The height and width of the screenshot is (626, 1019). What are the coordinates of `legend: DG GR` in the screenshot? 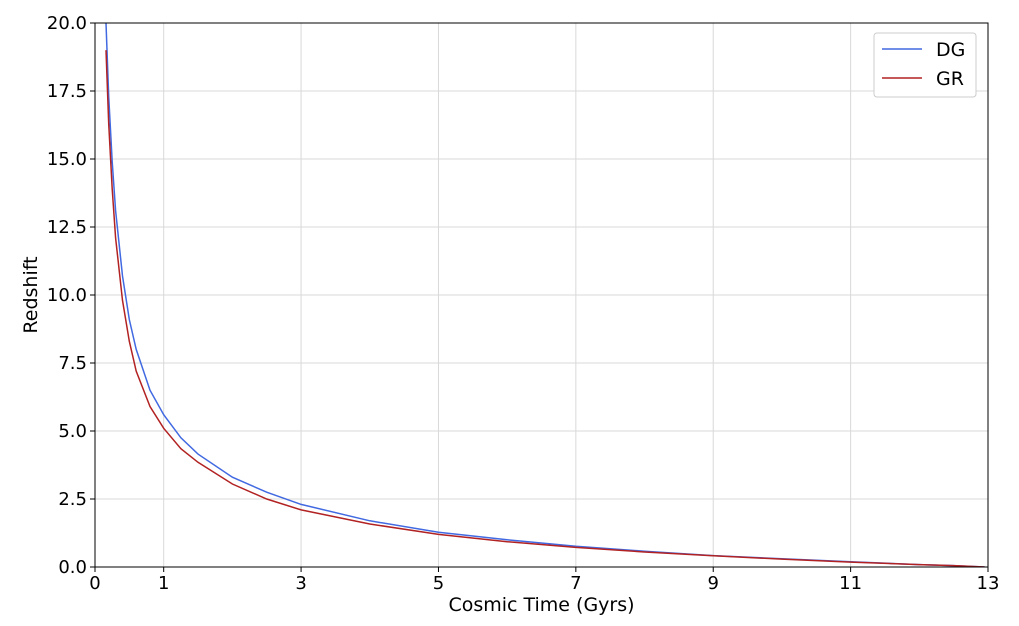 It's located at (925, 65).